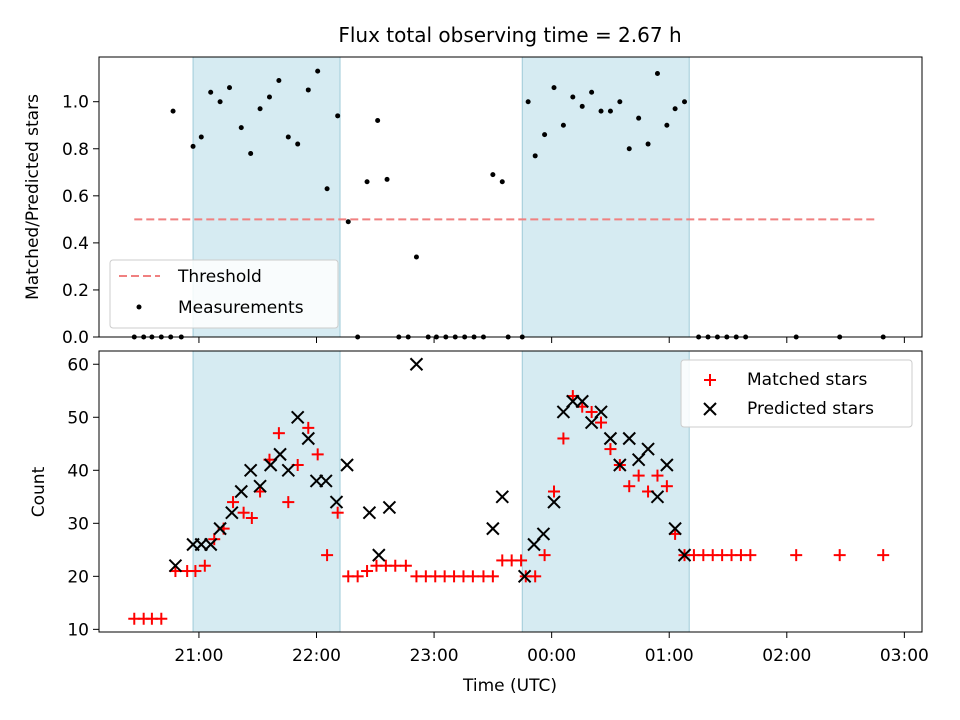 The width and height of the screenshot is (960, 720). What do you see at coordinates (710, 409) in the screenshot?
I see `bottom-legend-predicted-swatch` at bounding box center [710, 409].